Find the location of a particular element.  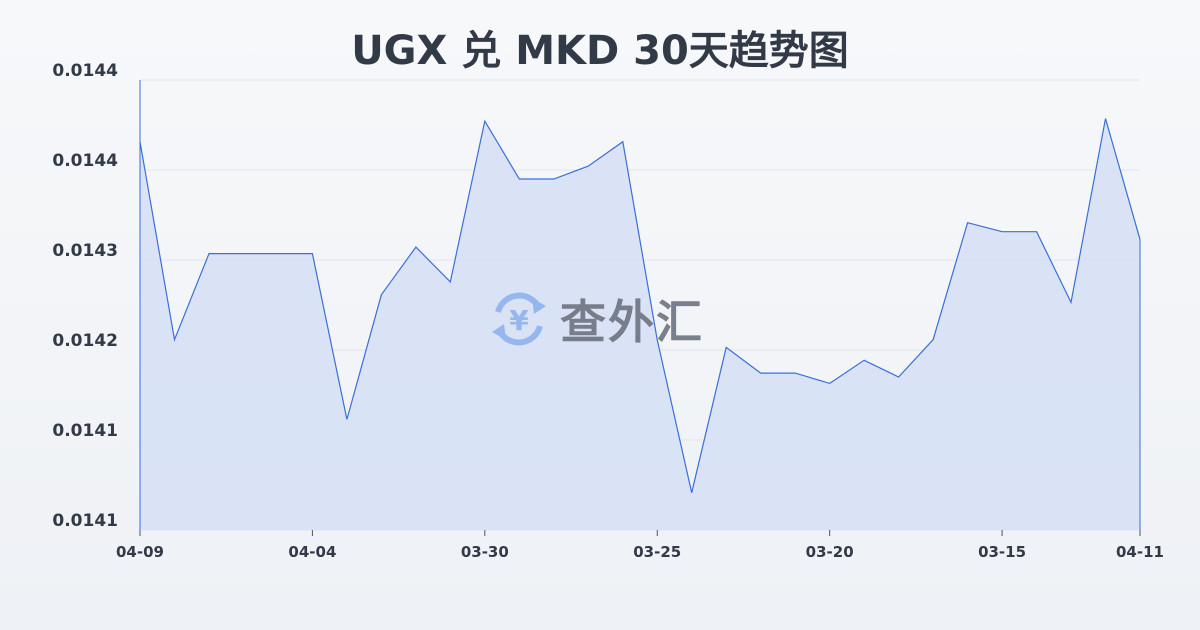

y-tick-label: 0.0142 is located at coordinates (85, 341).